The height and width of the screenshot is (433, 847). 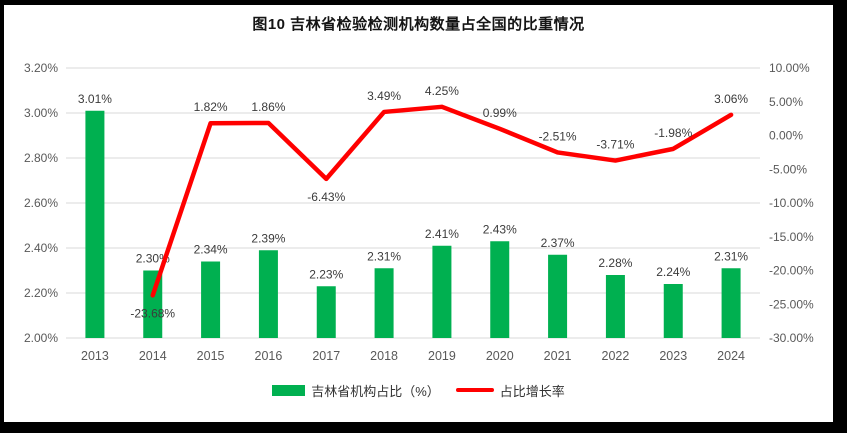 What do you see at coordinates (788, 169) in the screenshot?
I see `right-axis-tick: -5.00%` at bounding box center [788, 169].